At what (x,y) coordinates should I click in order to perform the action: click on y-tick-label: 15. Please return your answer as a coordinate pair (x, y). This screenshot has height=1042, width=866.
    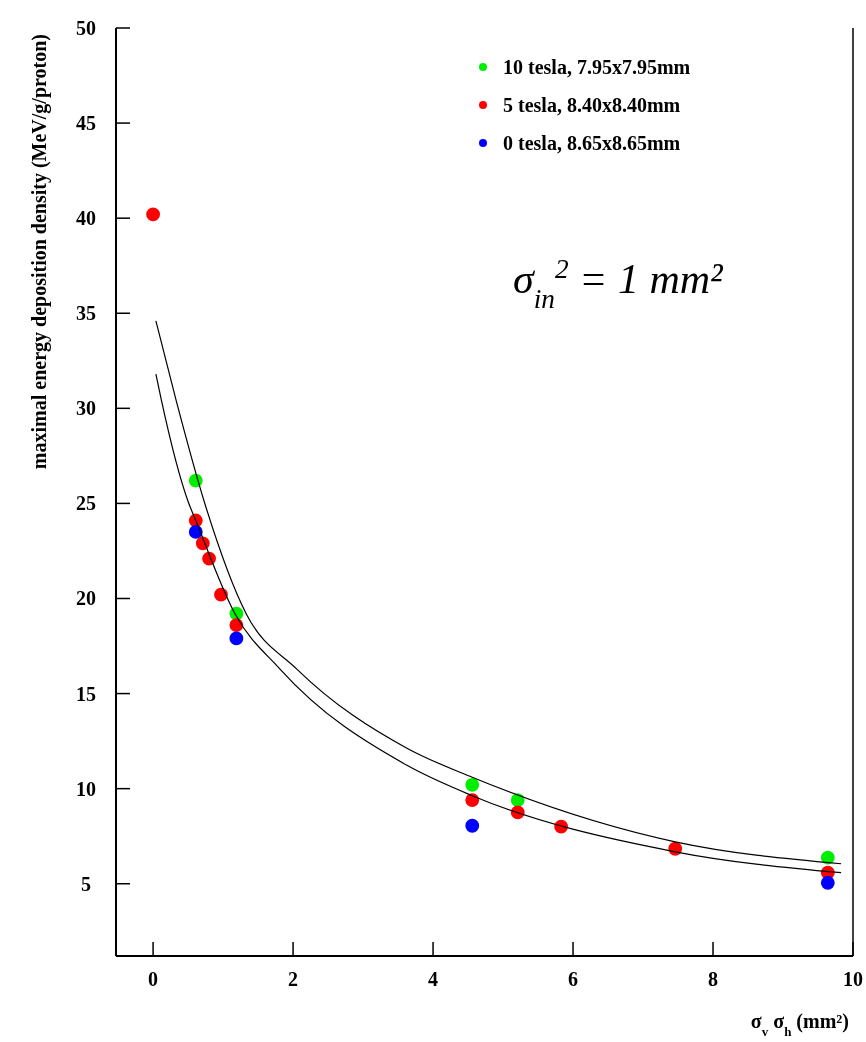
    Looking at the image, I should click on (86, 693).